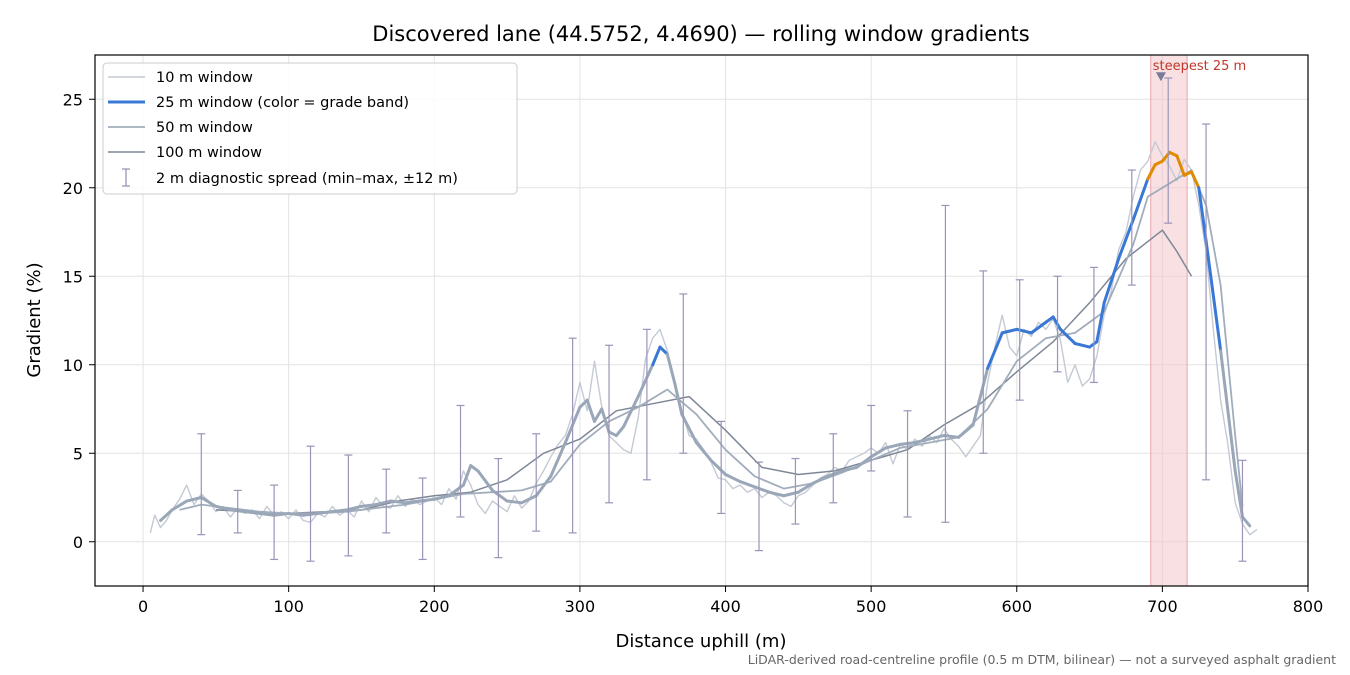 The width and height of the screenshot is (1350, 675). What do you see at coordinates (1308, 606) in the screenshot?
I see `x-tick-label: 800` at bounding box center [1308, 606].